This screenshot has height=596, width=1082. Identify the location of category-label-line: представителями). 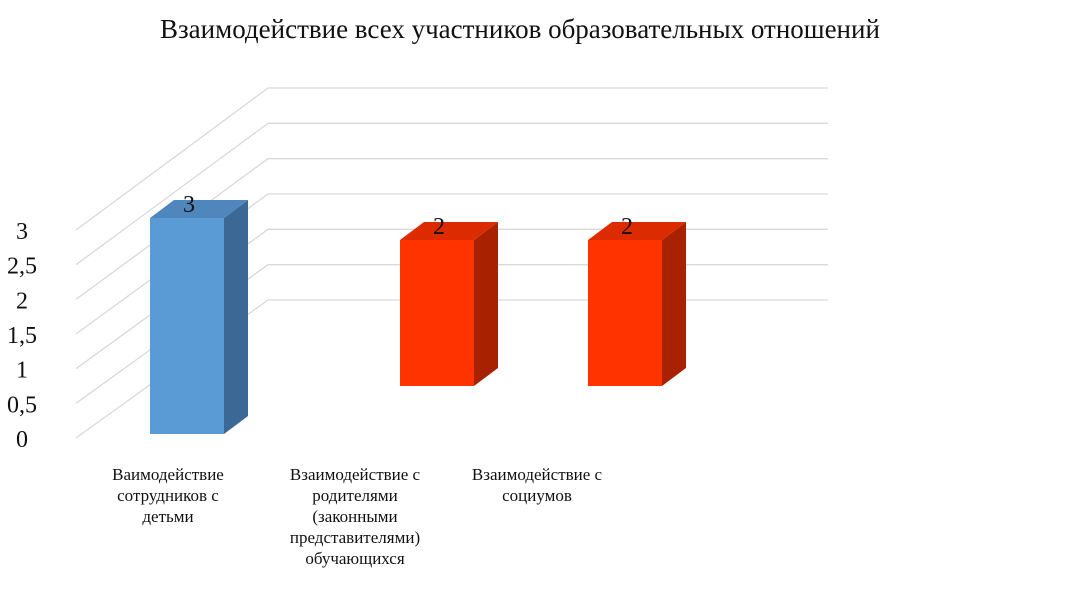
(355, 537).